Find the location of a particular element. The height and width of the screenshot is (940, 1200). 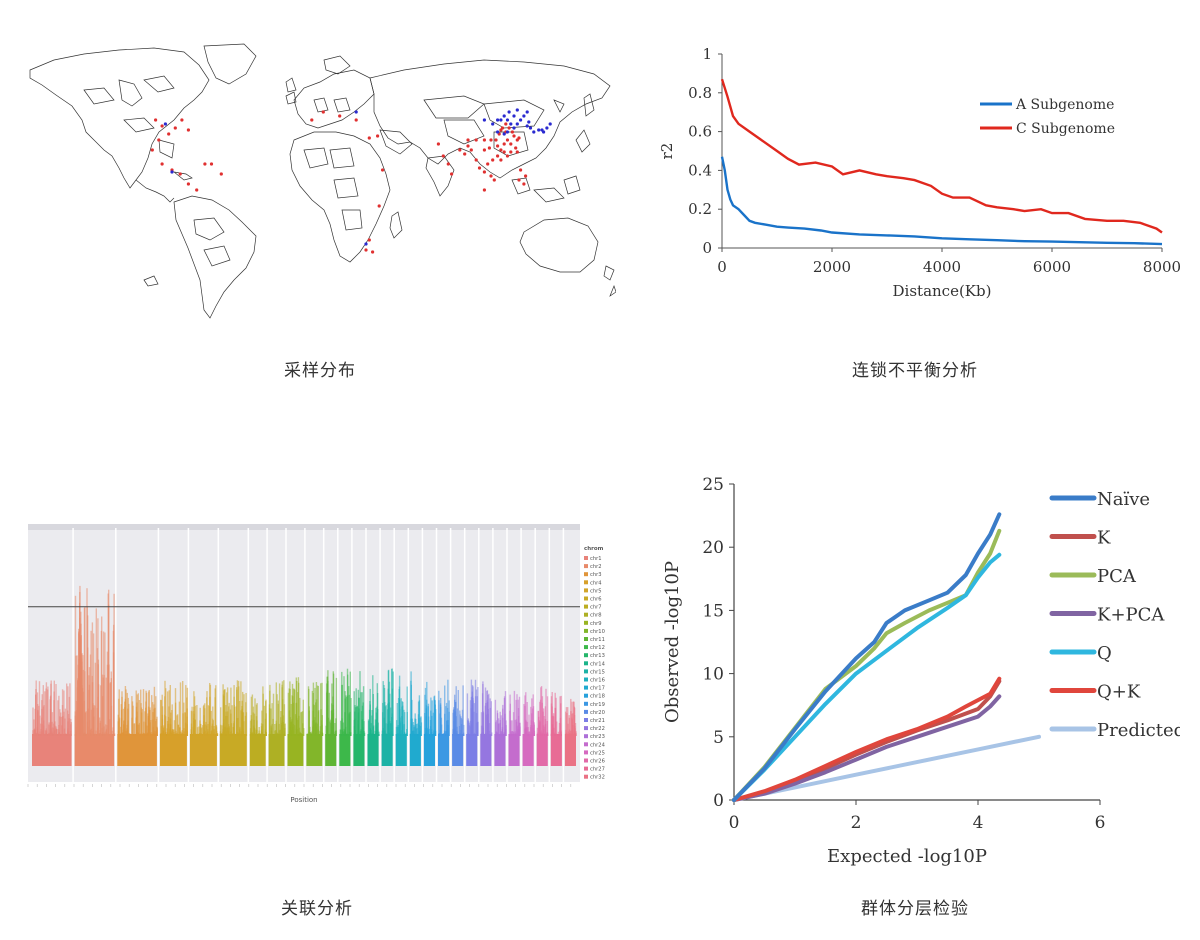

legend-label: Q is located at coordinates (1104, 653).